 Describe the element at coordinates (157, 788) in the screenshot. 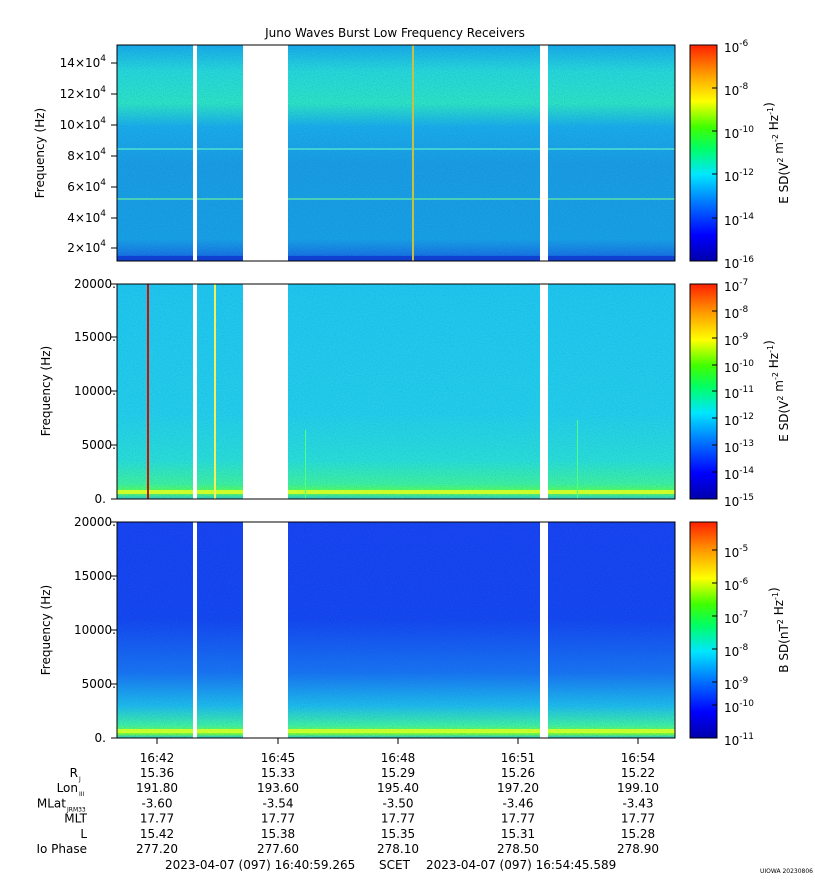

I see `ephemeris-value: 191.80` at that location.